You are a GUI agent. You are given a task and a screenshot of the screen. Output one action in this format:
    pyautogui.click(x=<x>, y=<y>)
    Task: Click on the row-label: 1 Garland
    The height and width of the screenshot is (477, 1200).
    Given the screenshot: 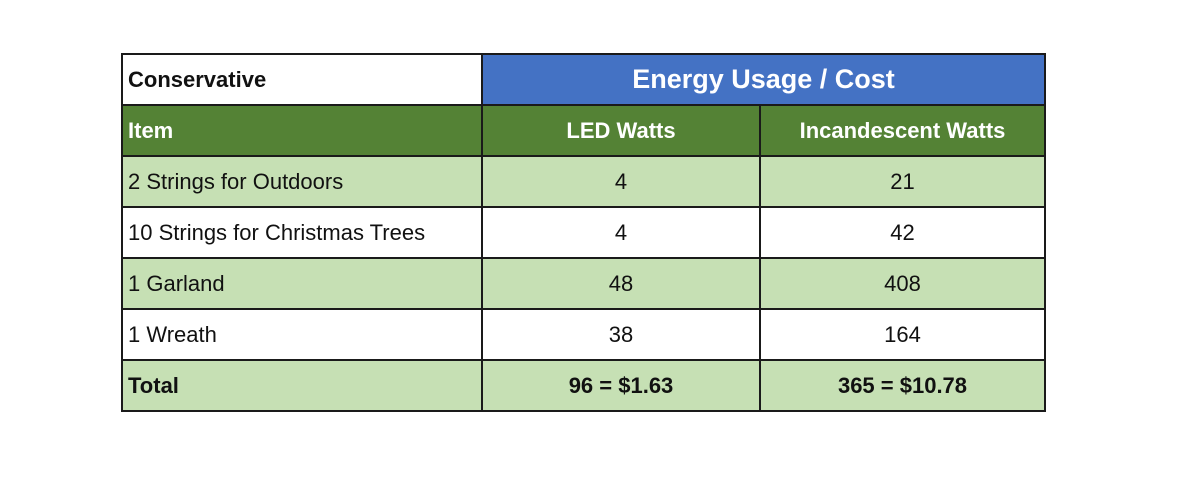 What is the action you would take?
    pyautogui.click(x=302, y=283)
    